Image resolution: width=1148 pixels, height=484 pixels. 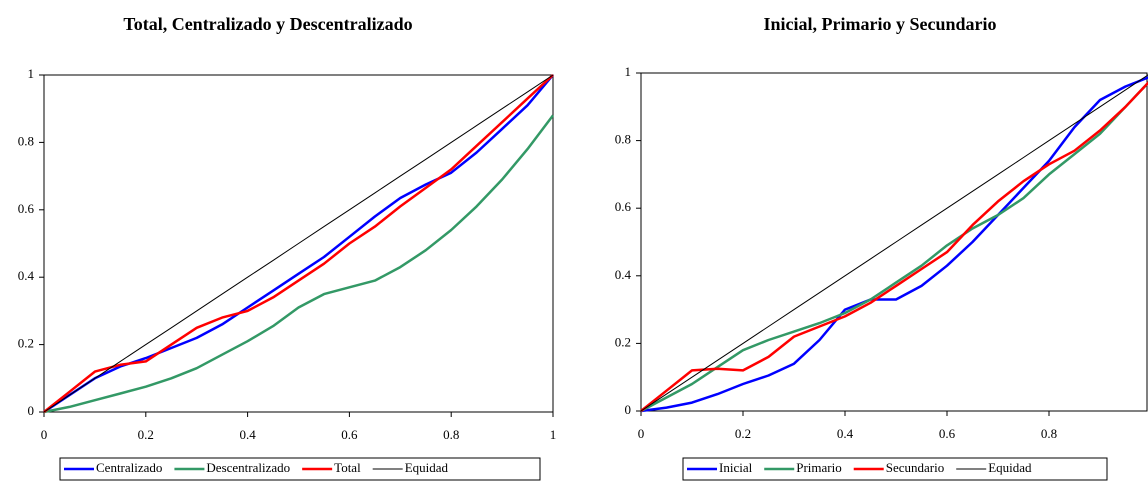 What do you see at coordinates (736, 467) in the screenshot?
I see `legend-label: Inicial` at bounding box center [736, 467].